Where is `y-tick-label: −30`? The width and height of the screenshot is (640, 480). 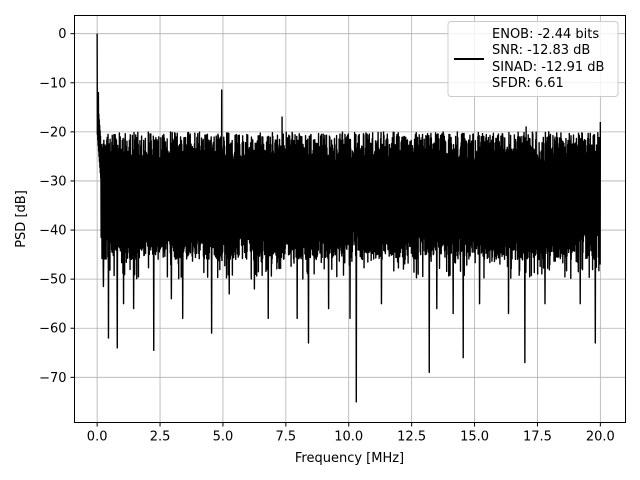
y-tick-label: −30 is located at coordinates (52, 181).